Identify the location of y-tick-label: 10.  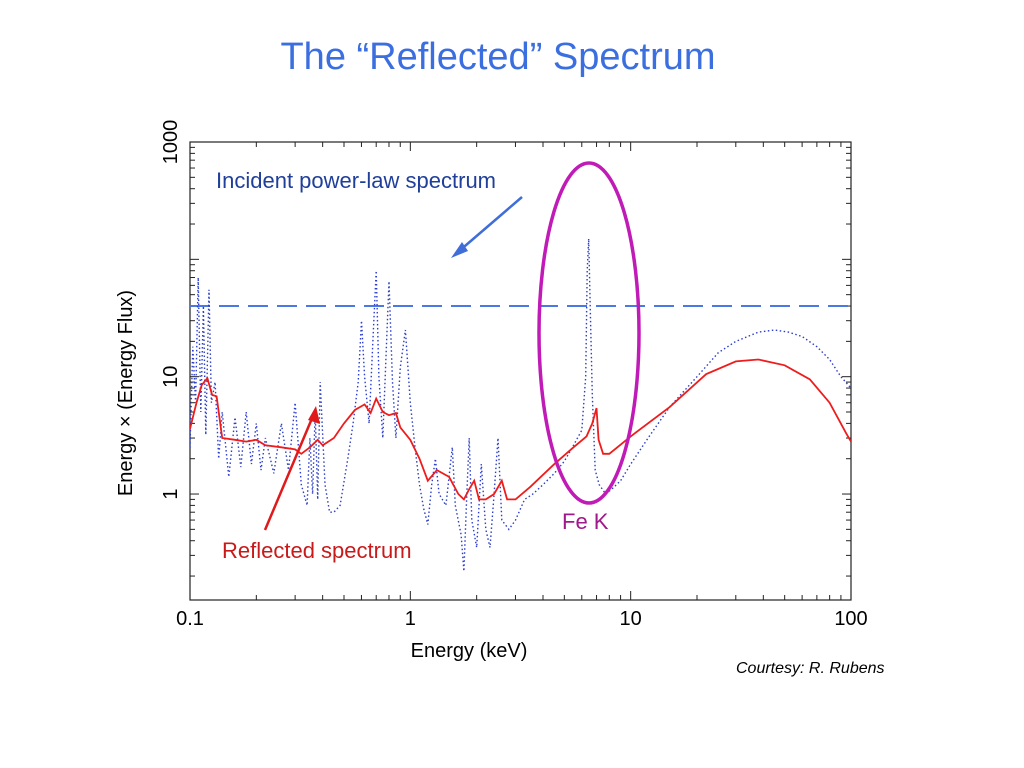
(171, 377).